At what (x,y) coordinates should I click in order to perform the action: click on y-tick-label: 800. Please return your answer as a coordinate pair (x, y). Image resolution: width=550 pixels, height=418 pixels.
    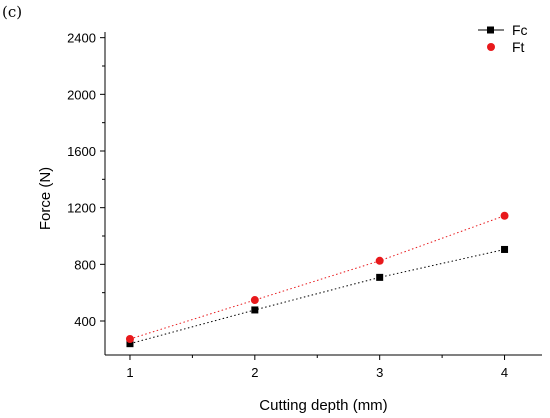
    Looking at the image, I should click on (85, 264).